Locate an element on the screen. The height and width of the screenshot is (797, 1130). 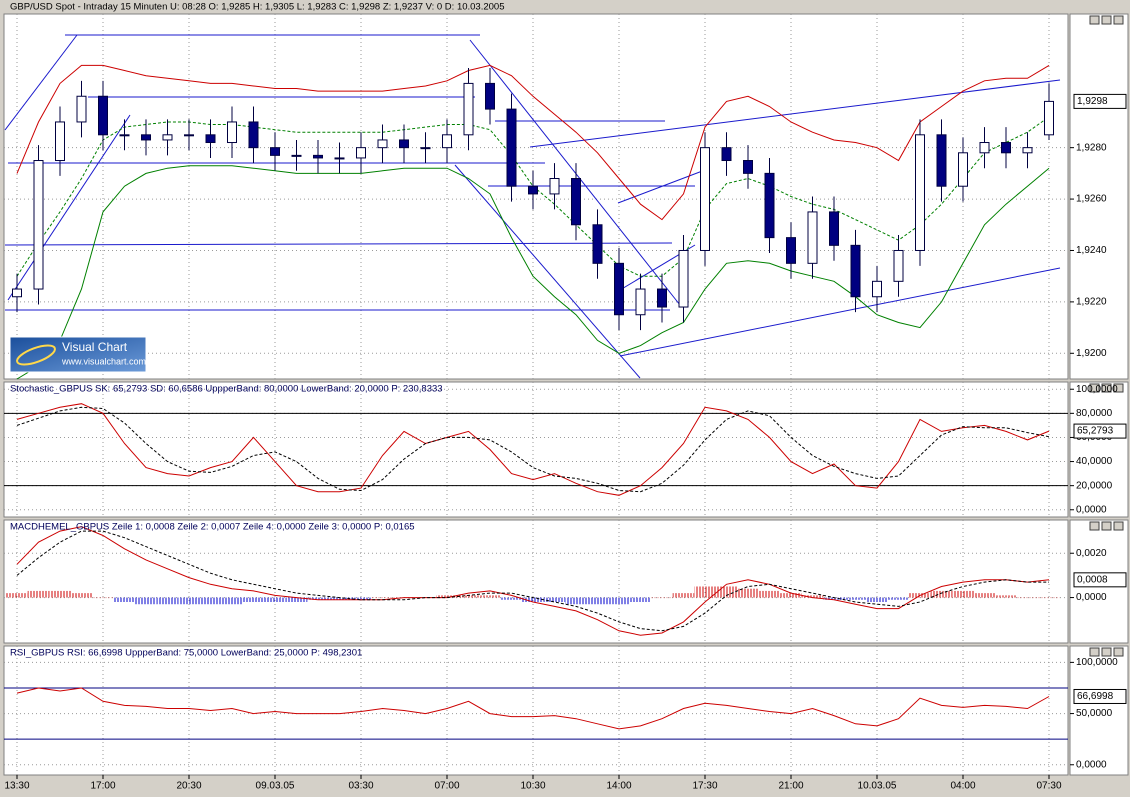
current-value-label: 66,6998 is located at coordinates (1095, 696).